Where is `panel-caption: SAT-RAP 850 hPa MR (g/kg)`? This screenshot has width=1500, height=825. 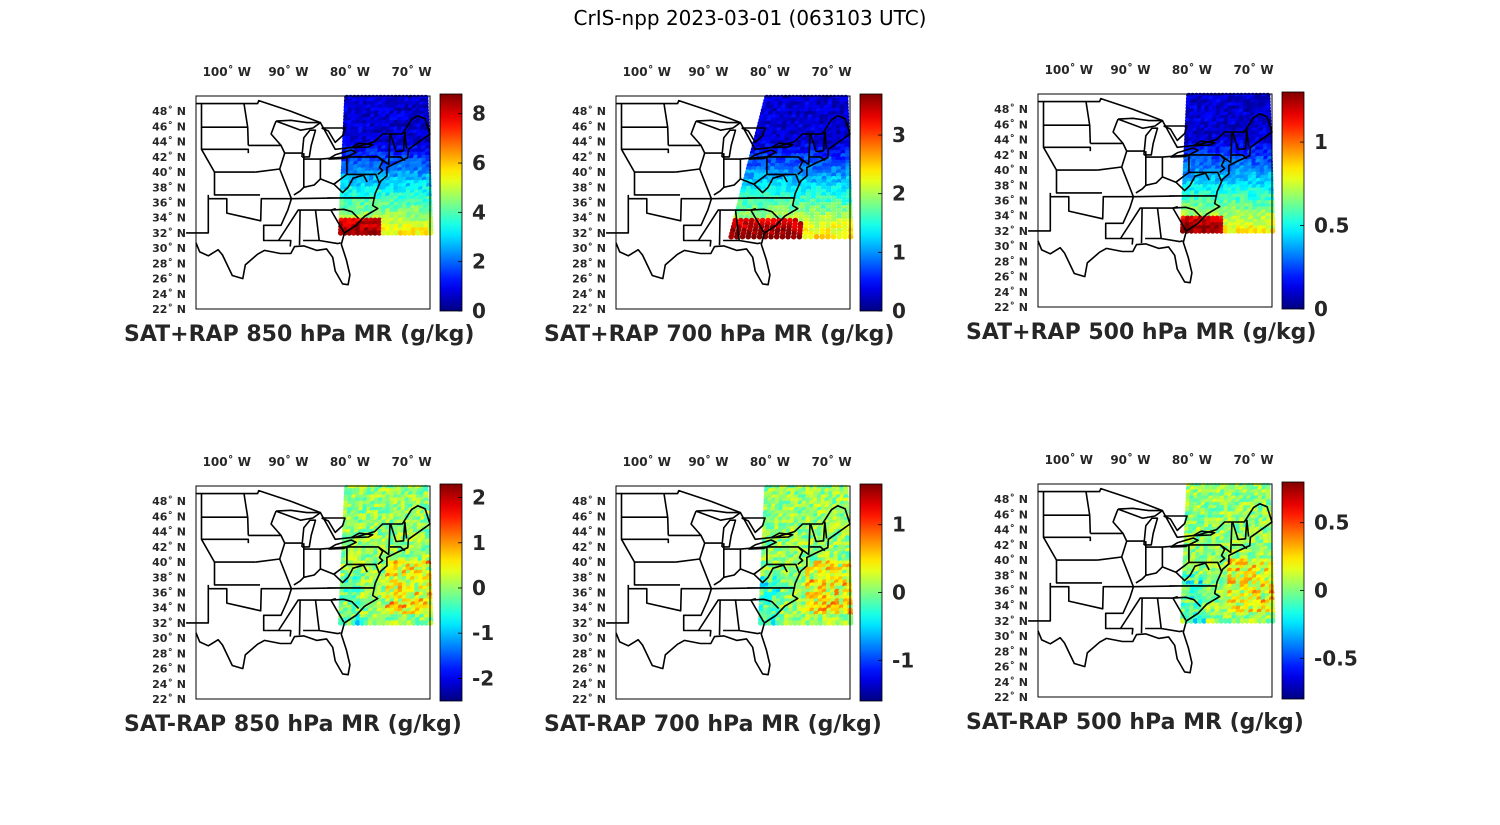 panel-caption: SAT-RAP 850 hPa MR (g/kg) is located at coordinates (293, 724).